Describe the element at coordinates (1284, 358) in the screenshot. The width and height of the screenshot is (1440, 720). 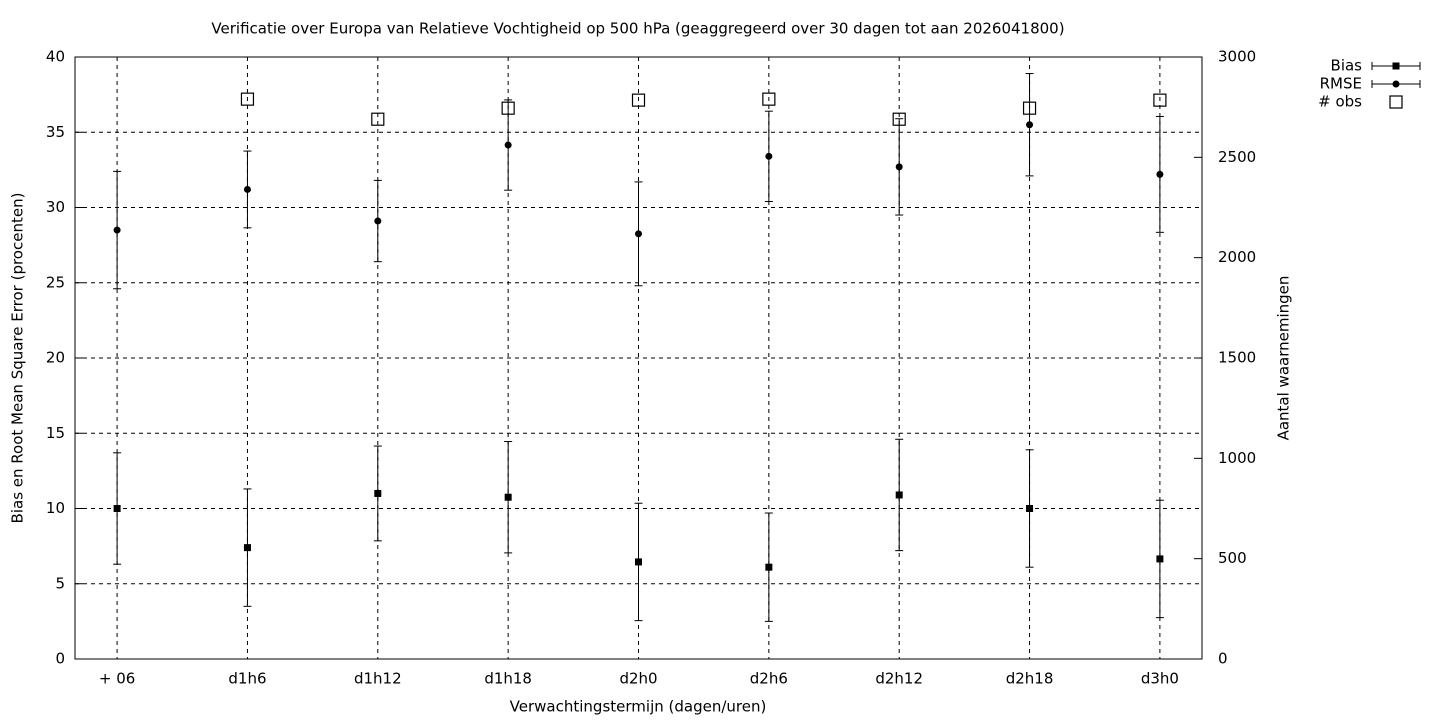
I see `y2-axis-label: Aantal waarnemingen` at that location.